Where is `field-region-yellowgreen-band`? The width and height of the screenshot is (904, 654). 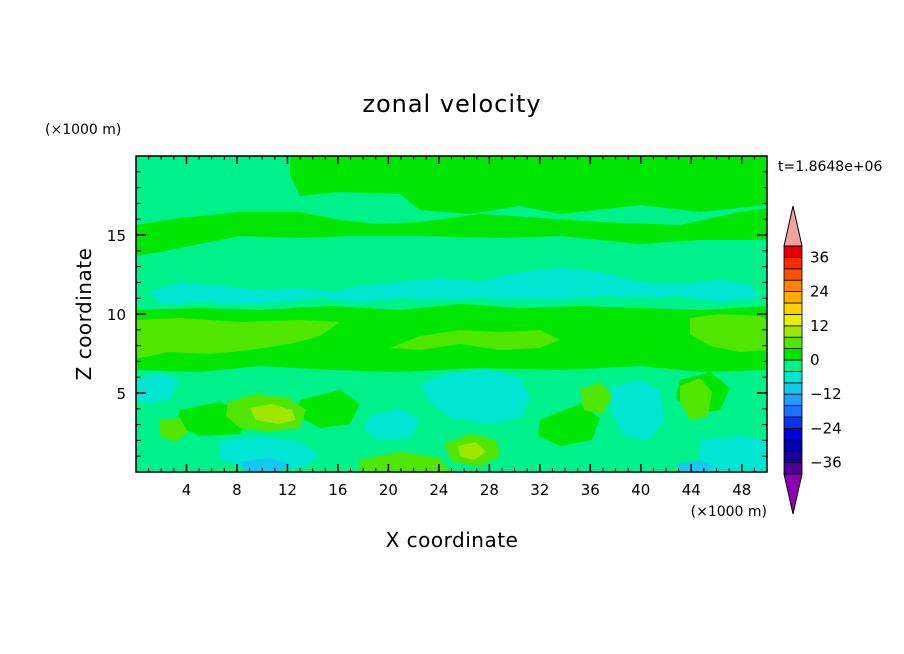
field-region-yellowgreen-band is located at coordinates (238, 338).